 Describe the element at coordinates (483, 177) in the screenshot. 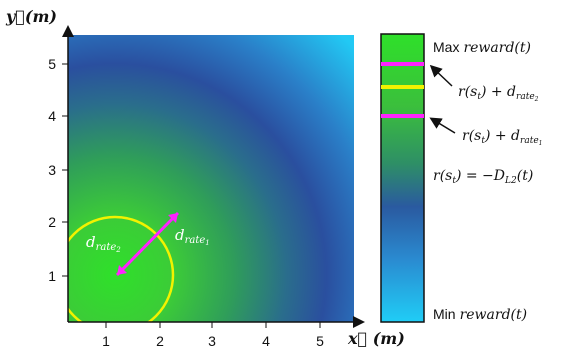

I see `l2-distance-label: r(st) = −DL2(t)` at that location.